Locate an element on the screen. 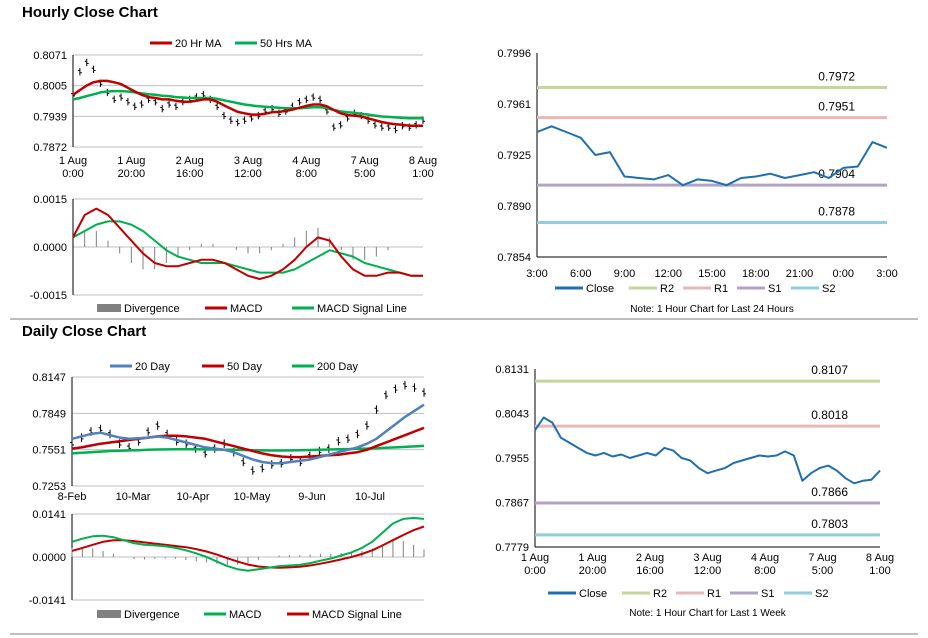 This screenshot has width=928, height=638. daily-macd-y-tick: -0.0141 is located at coordinates (47, 601).